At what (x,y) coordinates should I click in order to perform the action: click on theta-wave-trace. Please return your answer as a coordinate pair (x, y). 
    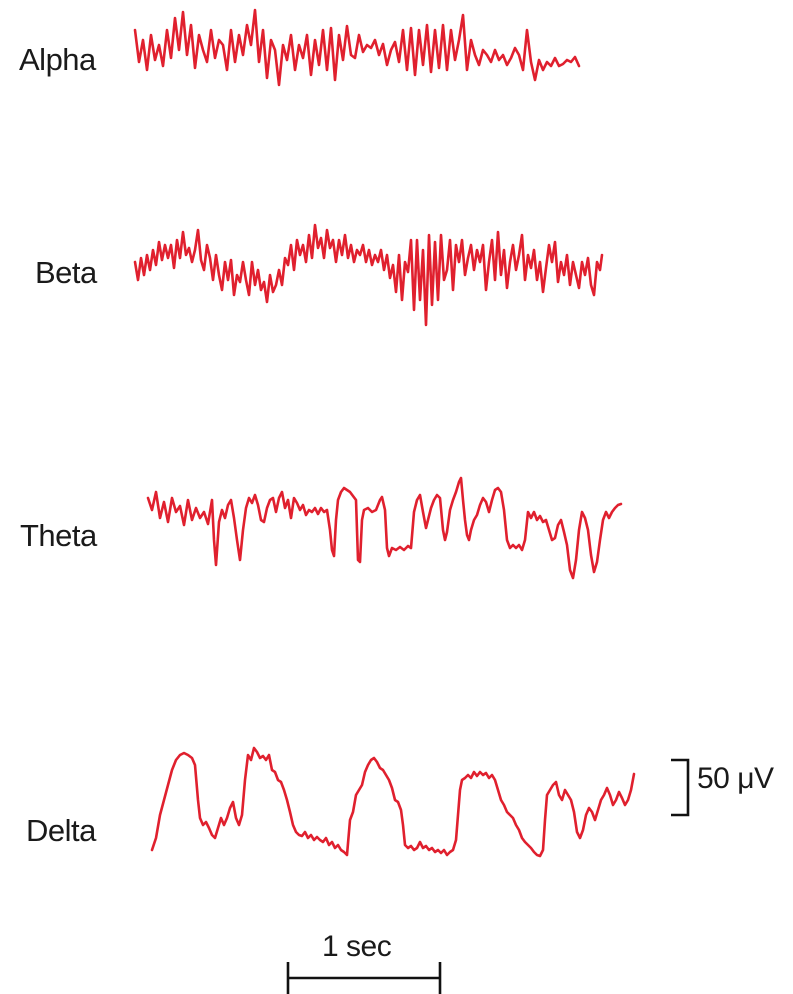
    Looking at the image, I should click on (384, 528).